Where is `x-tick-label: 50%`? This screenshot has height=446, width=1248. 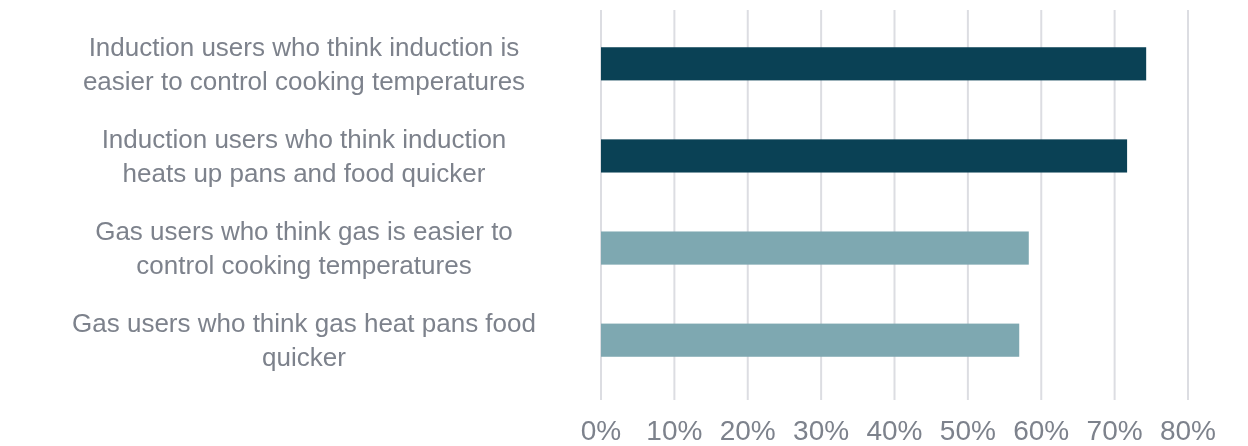
x-tick-label: 50% is located at coordinates (967, 430).